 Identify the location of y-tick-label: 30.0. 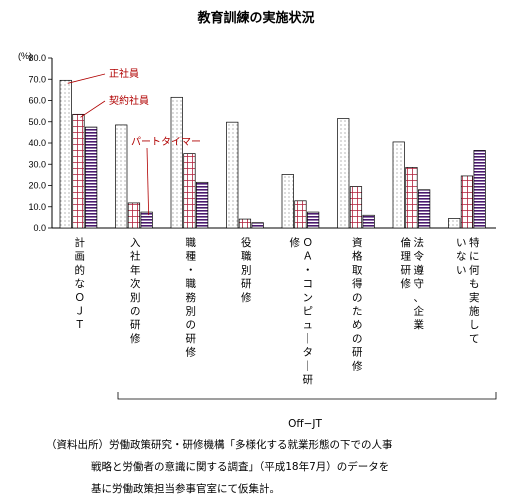
(37, 164).